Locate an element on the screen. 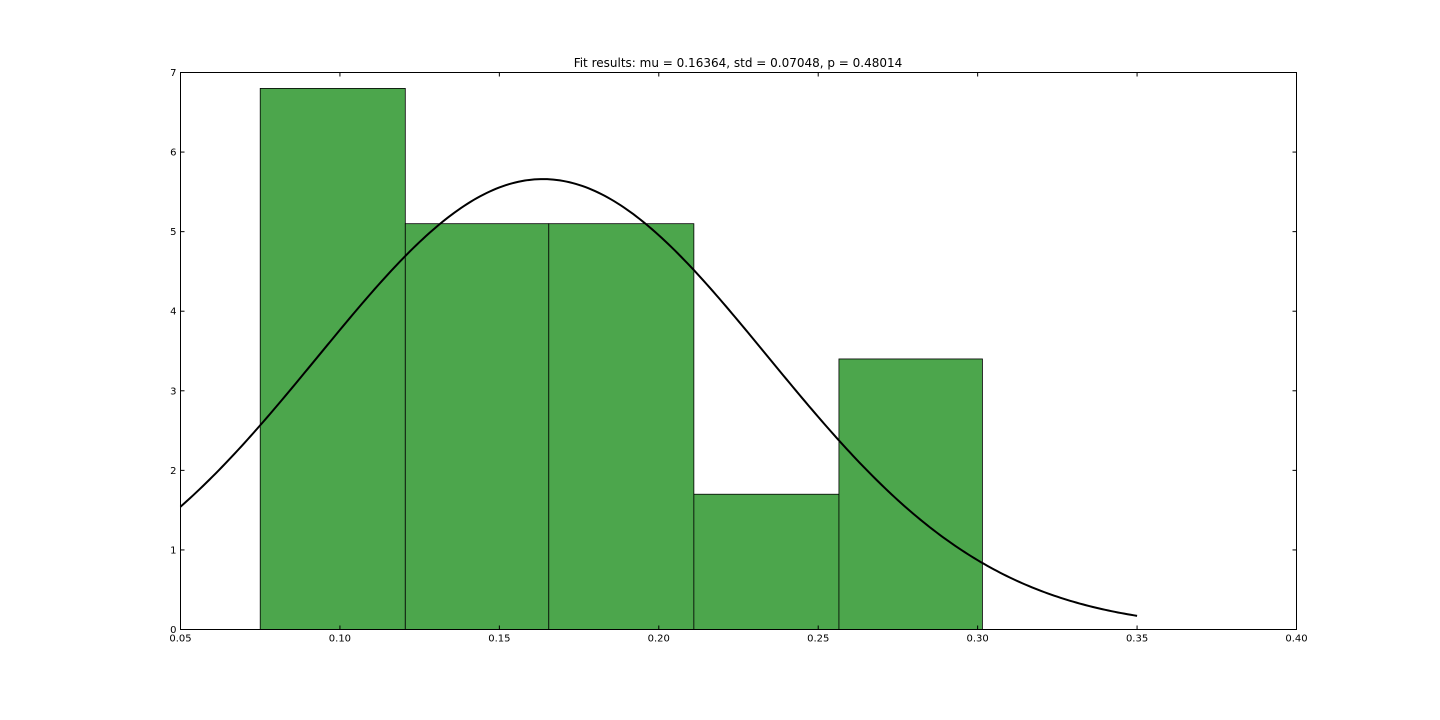 This screenshot has height=720, width=1440. x-tick-label: 0.30 is located at coordinates (978, 639).